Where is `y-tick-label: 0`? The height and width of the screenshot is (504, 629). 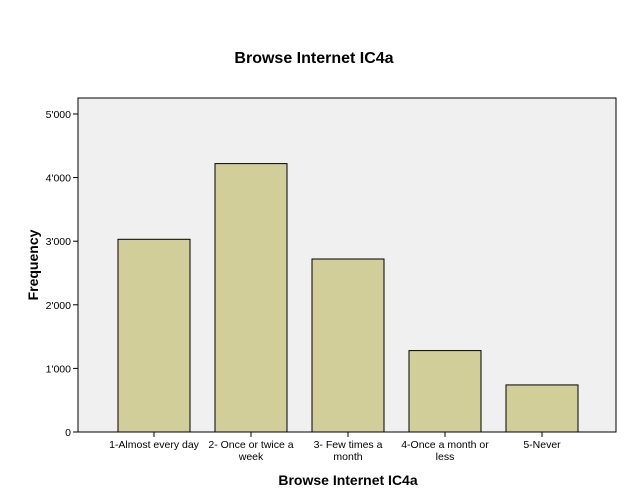 y-tick-label: 0 is located at coordinates (68, 433).